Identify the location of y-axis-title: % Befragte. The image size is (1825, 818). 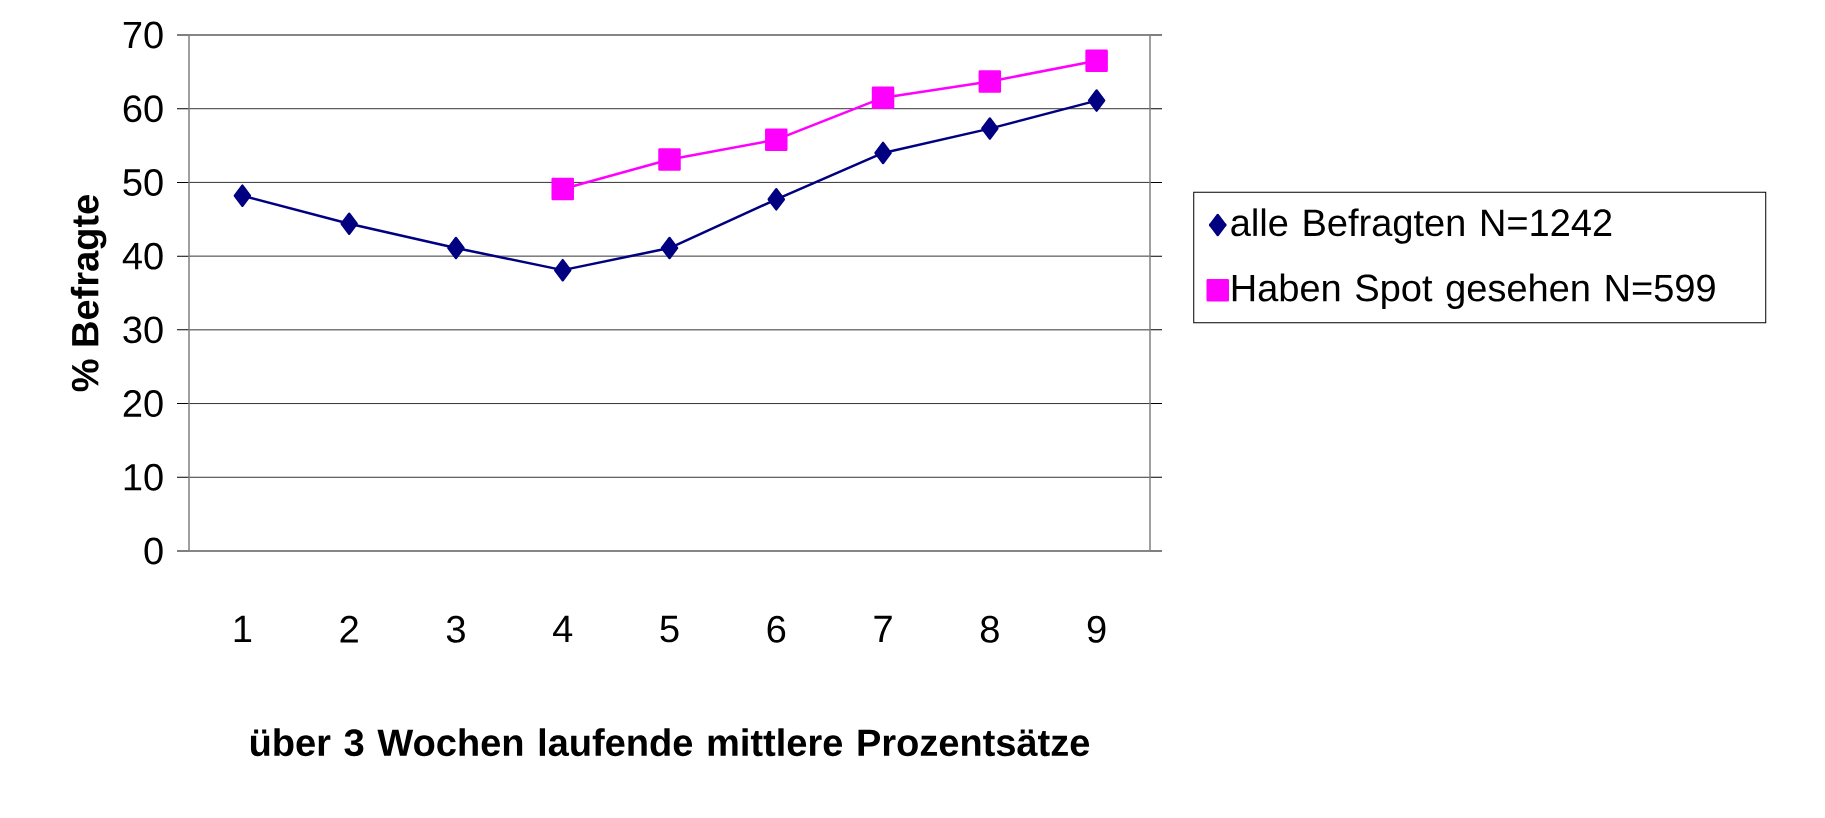
(88, 293).